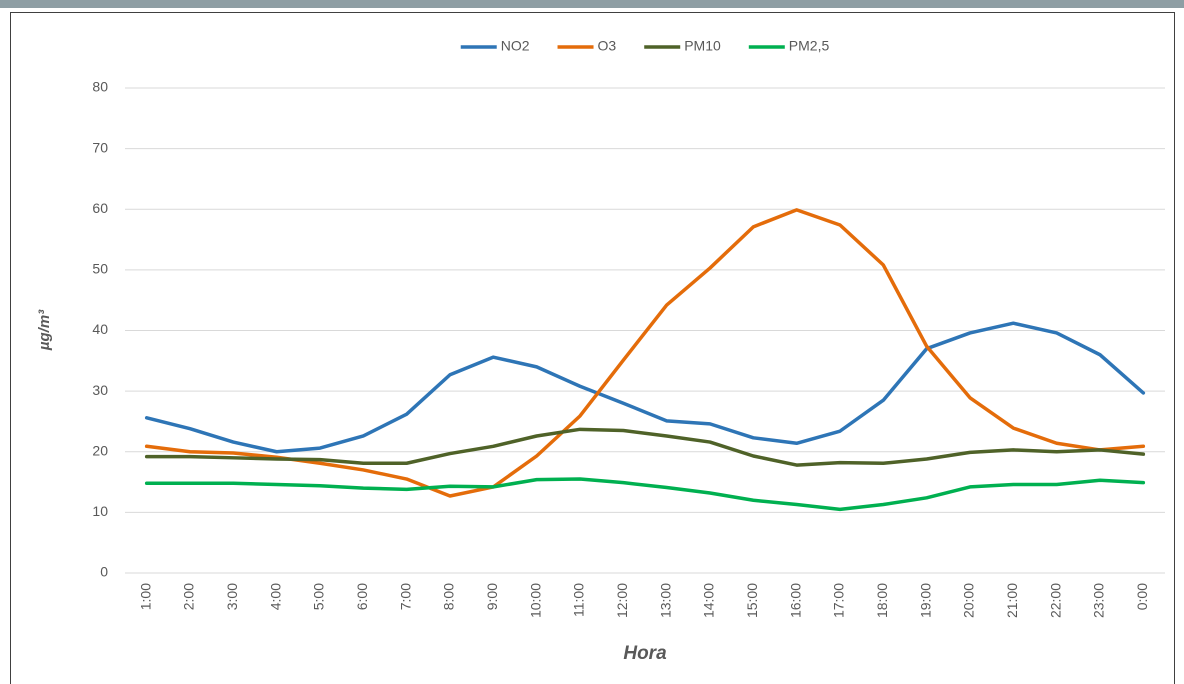  What do you see at coordinates (839, 600) in the screenshot?
I see `x-tick-label: 17:00` at bounding box center [839, 600].